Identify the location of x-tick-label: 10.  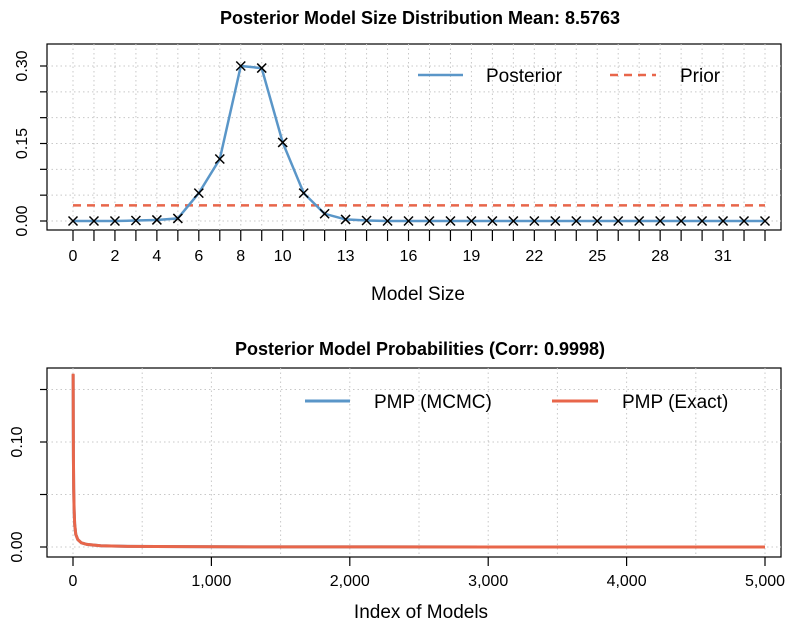
(283, 256).